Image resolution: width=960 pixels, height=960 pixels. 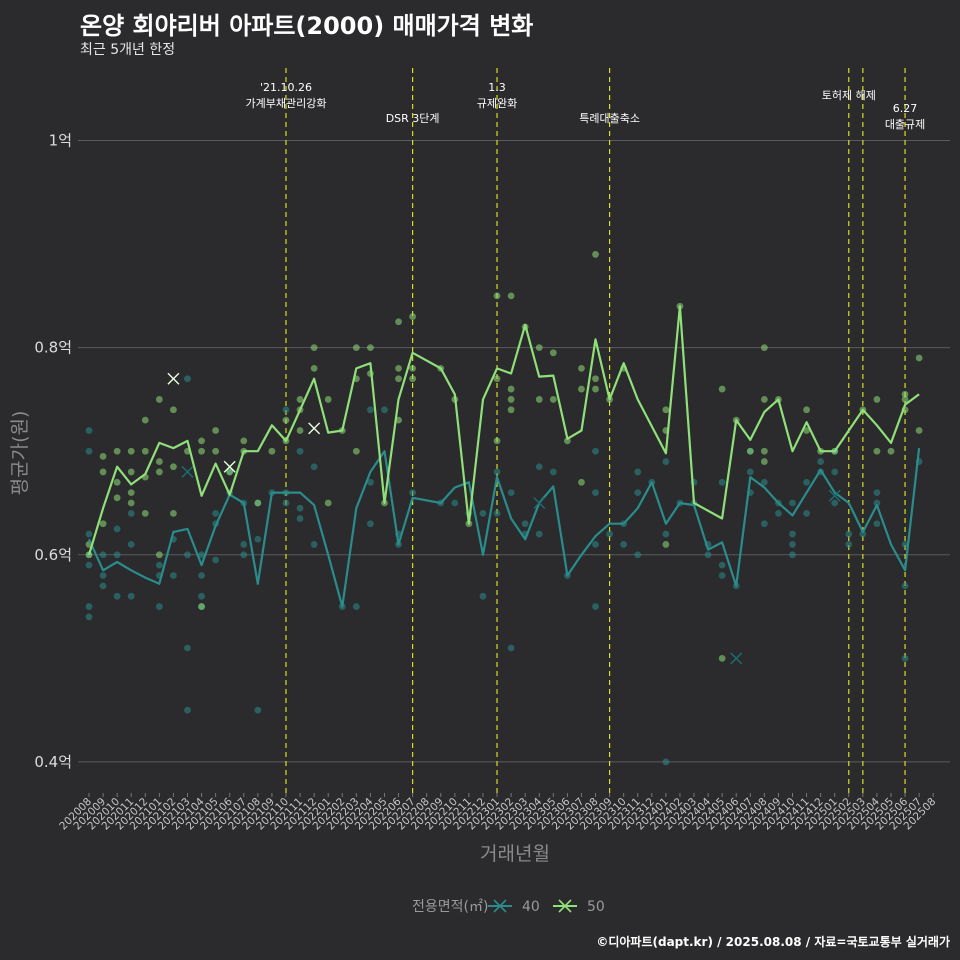 What do you see at coordinates (905, 108) in the screenshot?
I see `policy-annotation: 6.27` at bounding box center [905, 108].